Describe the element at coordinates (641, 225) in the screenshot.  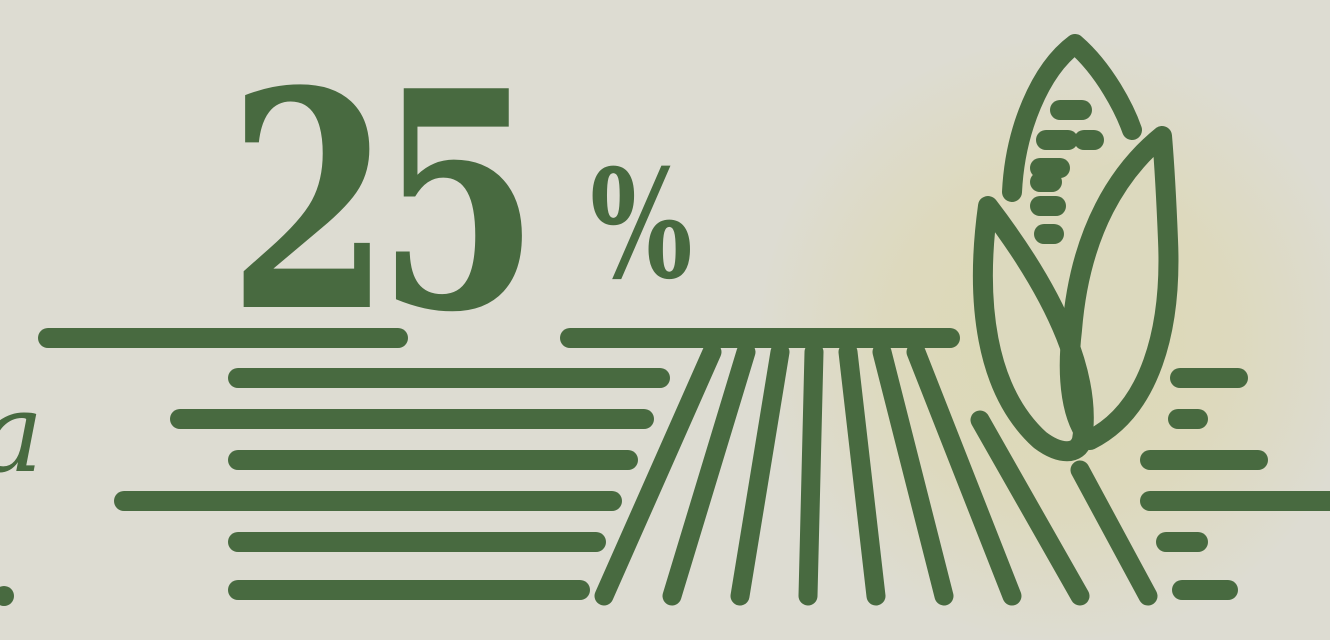
I see `percent-sign: %` at that location.